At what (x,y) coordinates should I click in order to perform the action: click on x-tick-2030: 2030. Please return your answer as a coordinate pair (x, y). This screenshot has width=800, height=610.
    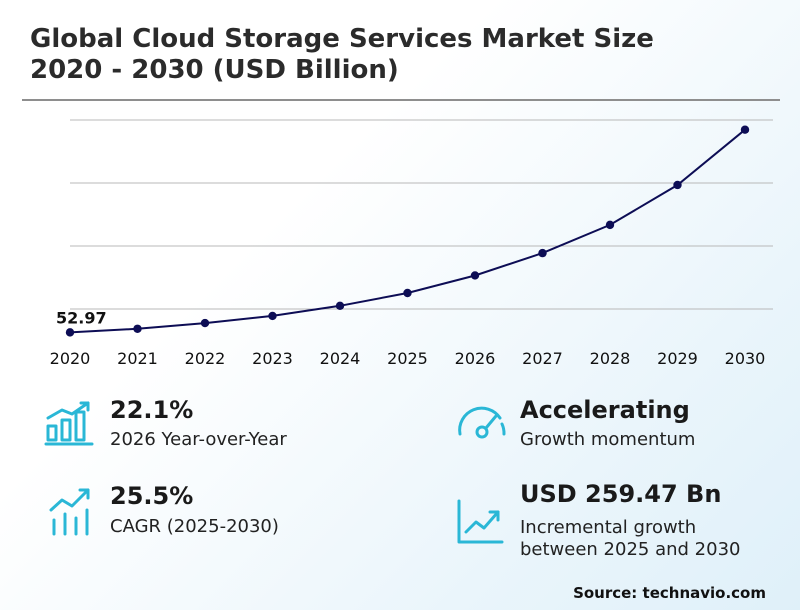
    Looking at the image, I should click on (745, 358).